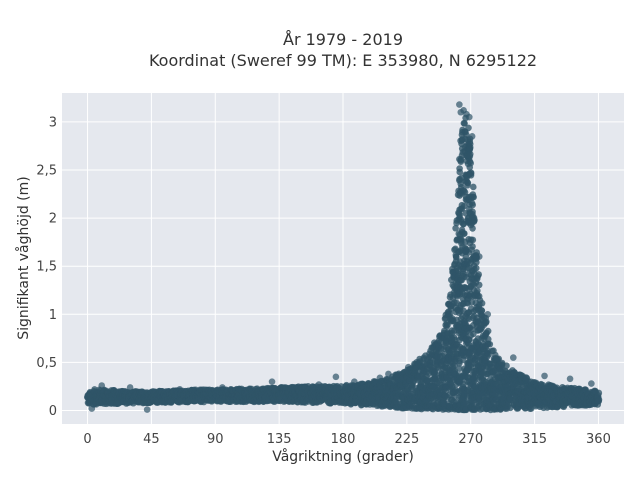 The image size is (640, 480). I want to click on x-tick-label: 45, so click(151, 439).